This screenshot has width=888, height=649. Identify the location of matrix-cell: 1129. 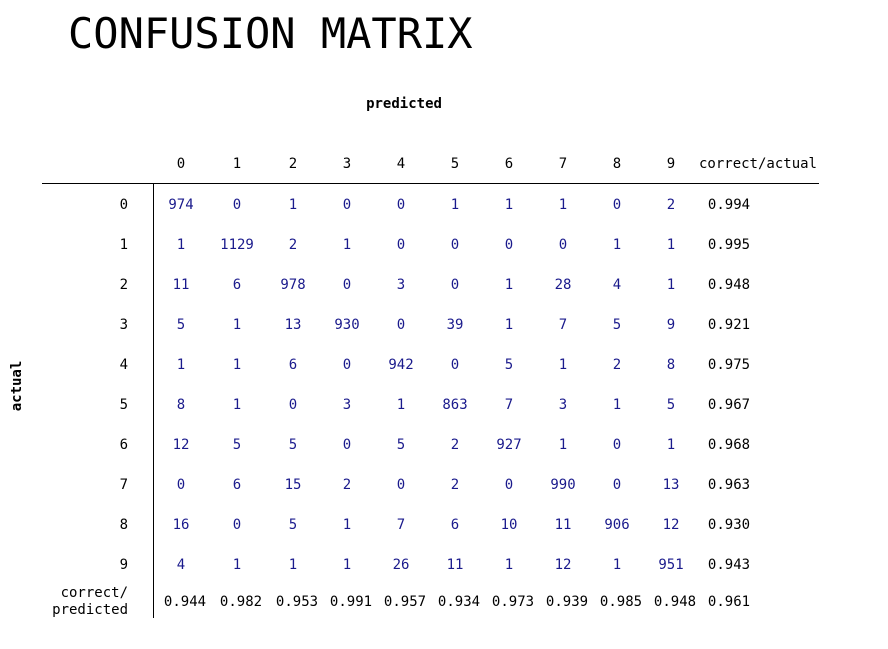
(237, 245).